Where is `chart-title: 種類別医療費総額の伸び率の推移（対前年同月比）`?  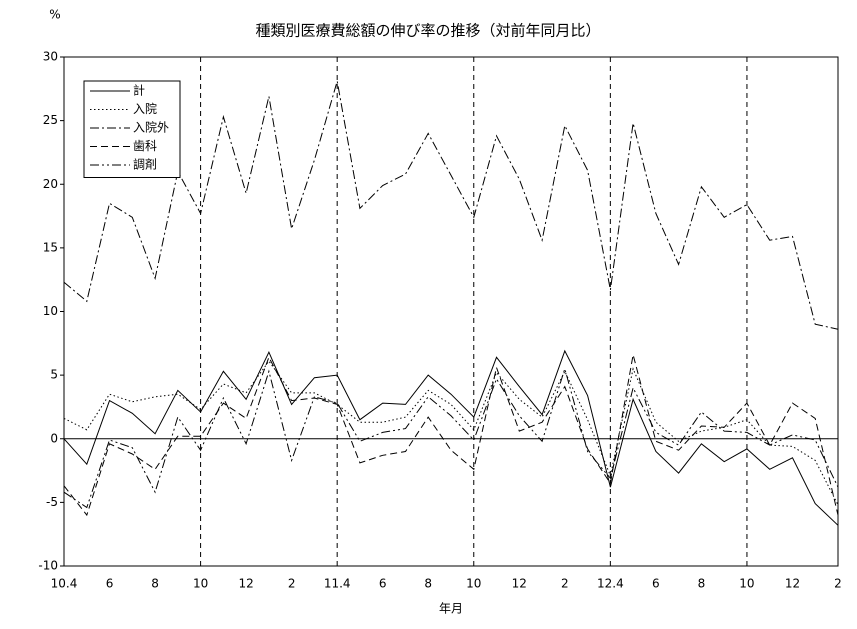
chart-title: 種類別医療費総額の伸び率の推移（対前年同月比） is located at coordinates (427, 31).